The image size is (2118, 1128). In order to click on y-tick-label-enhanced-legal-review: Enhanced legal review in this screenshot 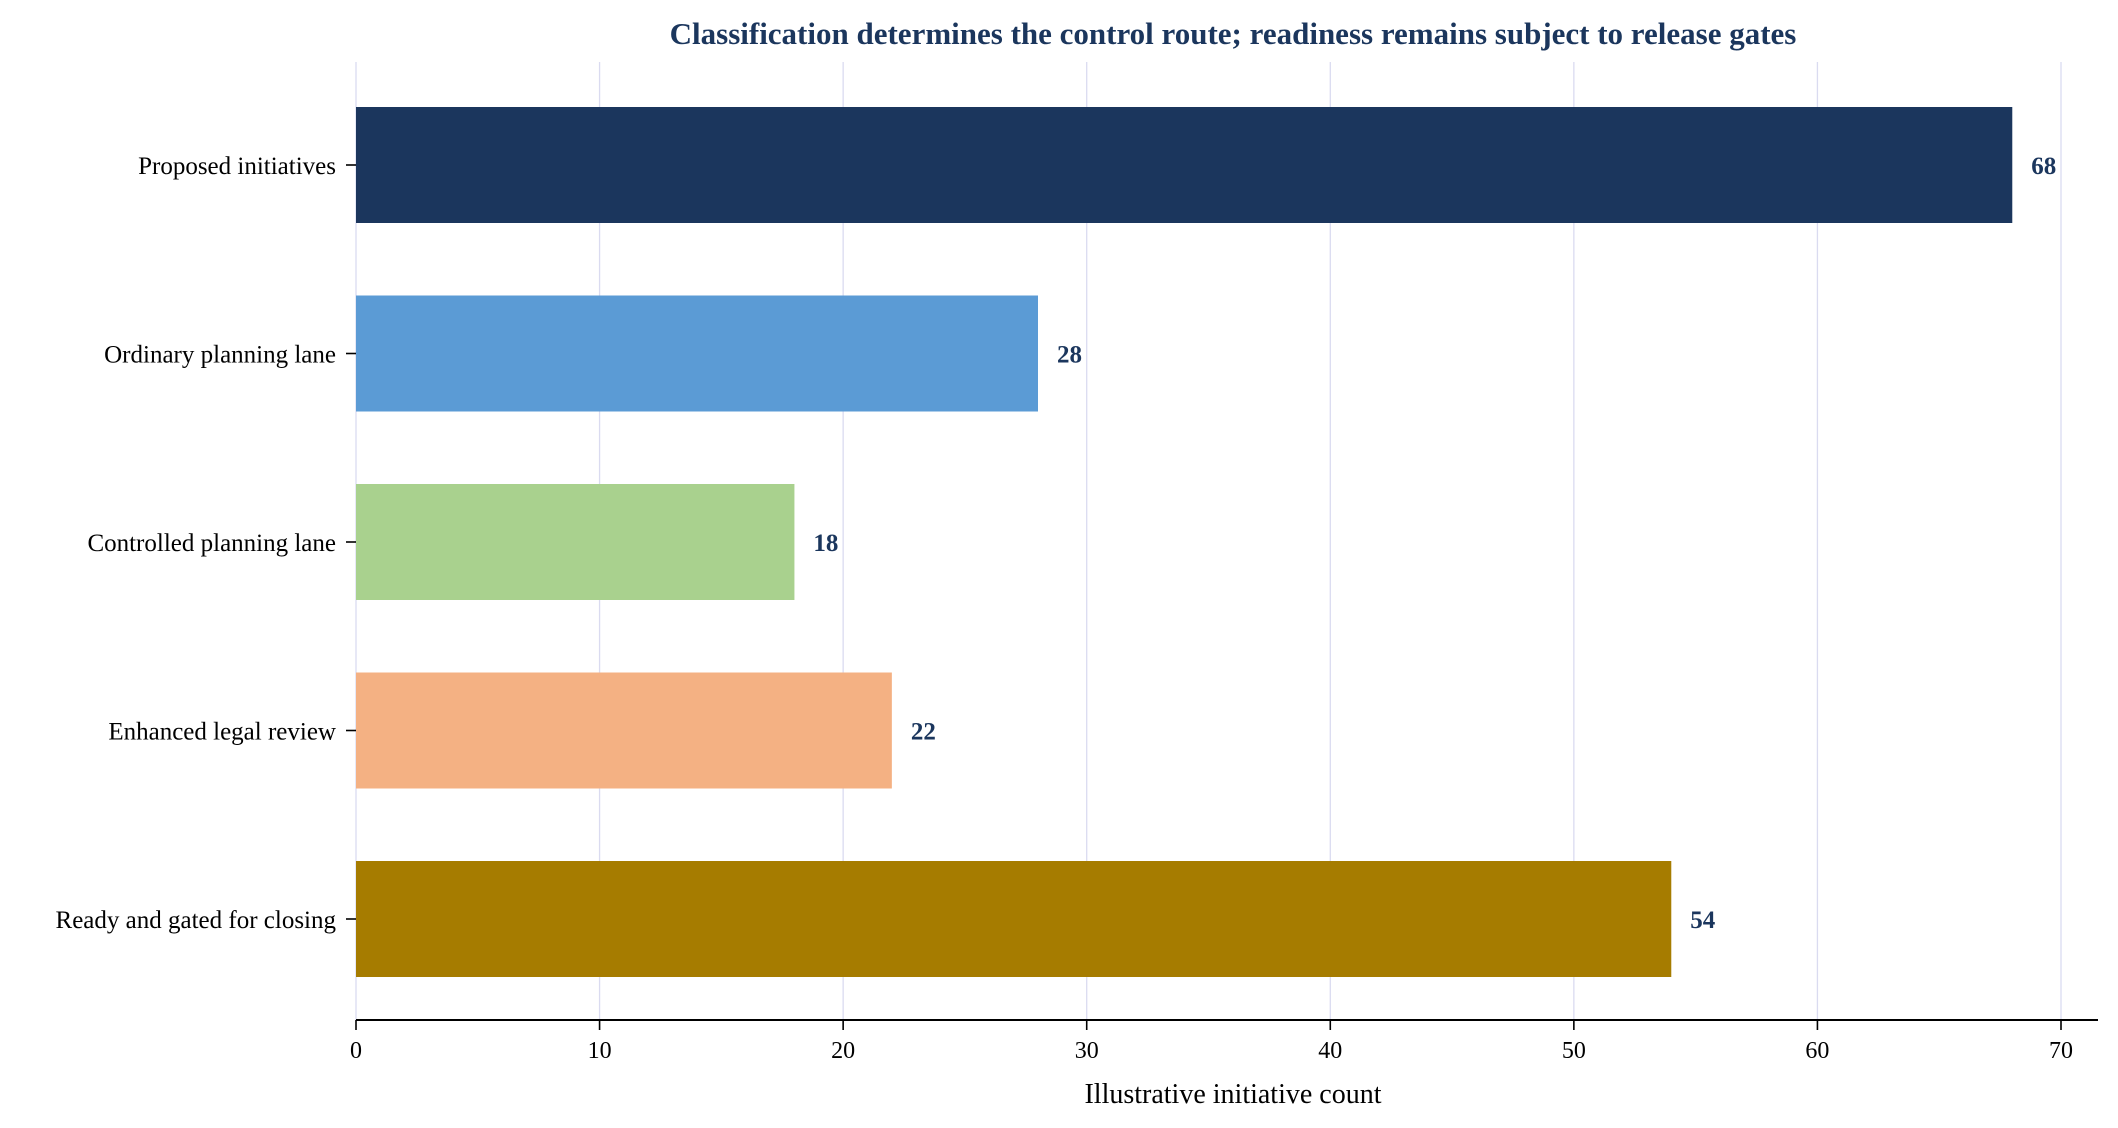, I will do `click(222, 732)`.